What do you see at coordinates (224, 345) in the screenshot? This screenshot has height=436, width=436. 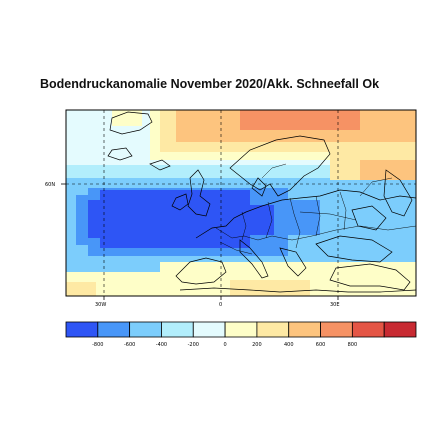 I see `colorbar-tick-label: 0` at bounding box center [224, 345].